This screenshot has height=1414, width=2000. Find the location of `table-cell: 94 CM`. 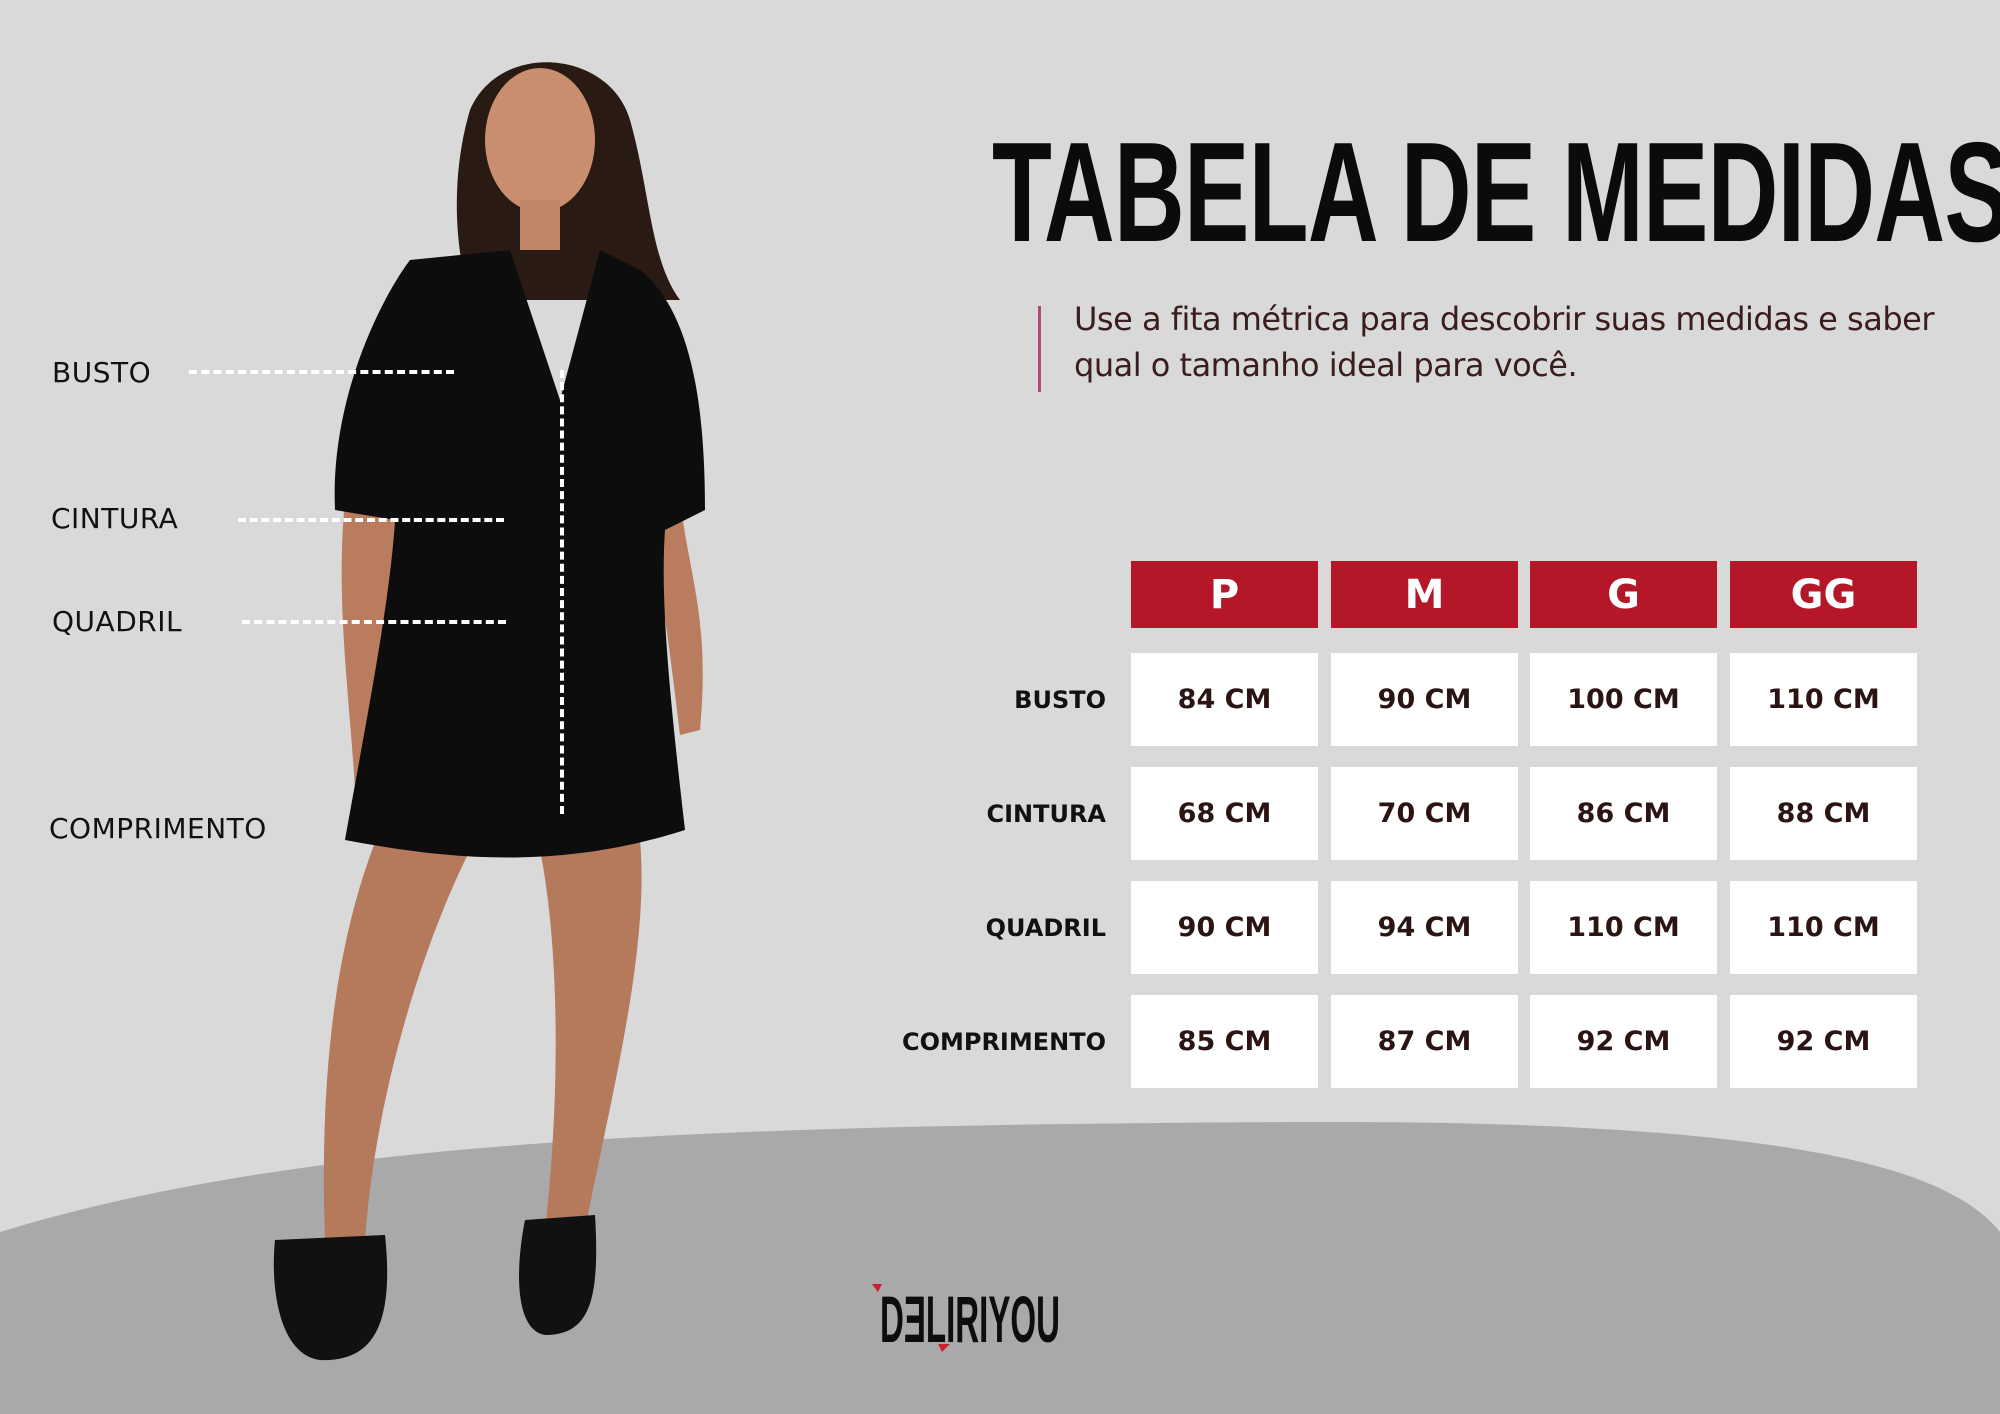

table-cell: 94 CM is located at coordinates (1424, 927).